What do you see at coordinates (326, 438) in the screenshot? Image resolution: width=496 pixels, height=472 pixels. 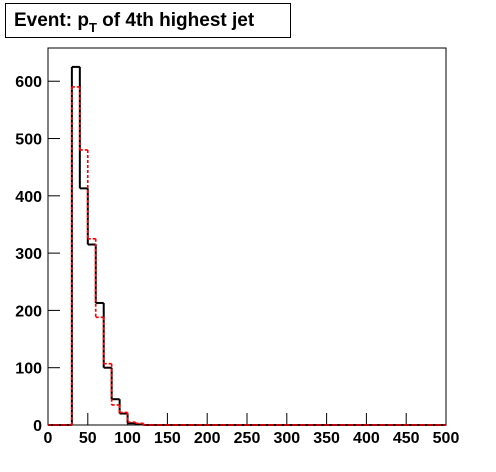 I see `x-tick-label: 350` at bounding box center [326, 438].